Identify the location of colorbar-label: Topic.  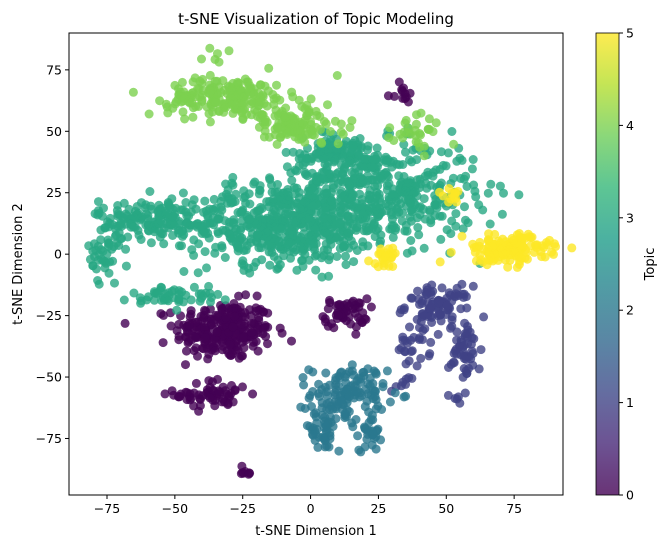
(650, 265).